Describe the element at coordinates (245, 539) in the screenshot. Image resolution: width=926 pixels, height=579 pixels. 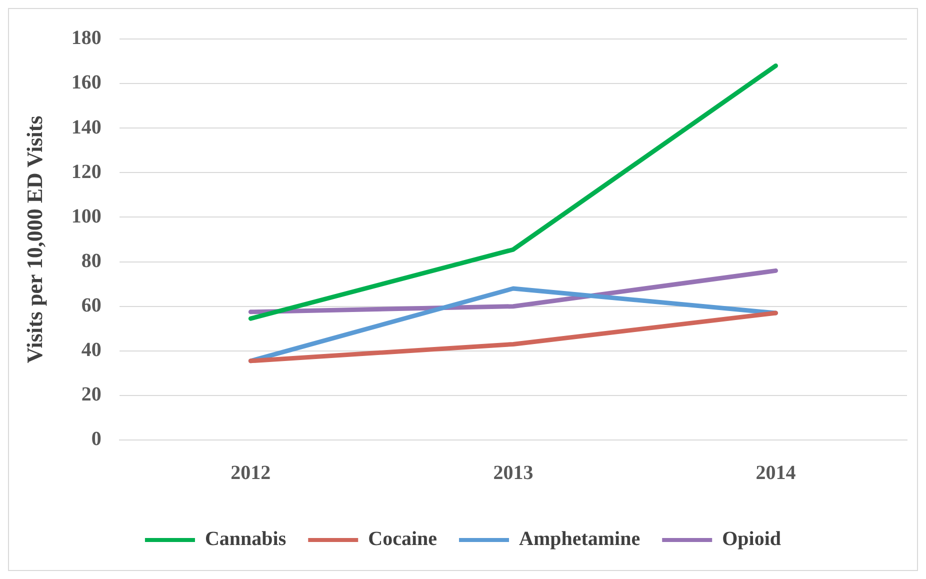
I see `legend-label: Cannabis` at that location.